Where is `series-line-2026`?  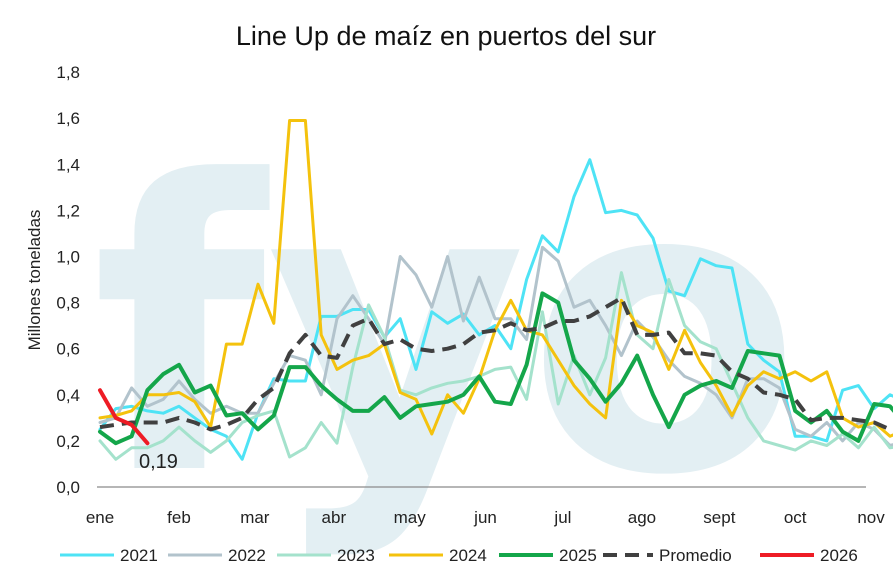 series-line-2026 is located at coordinates (124, 417).